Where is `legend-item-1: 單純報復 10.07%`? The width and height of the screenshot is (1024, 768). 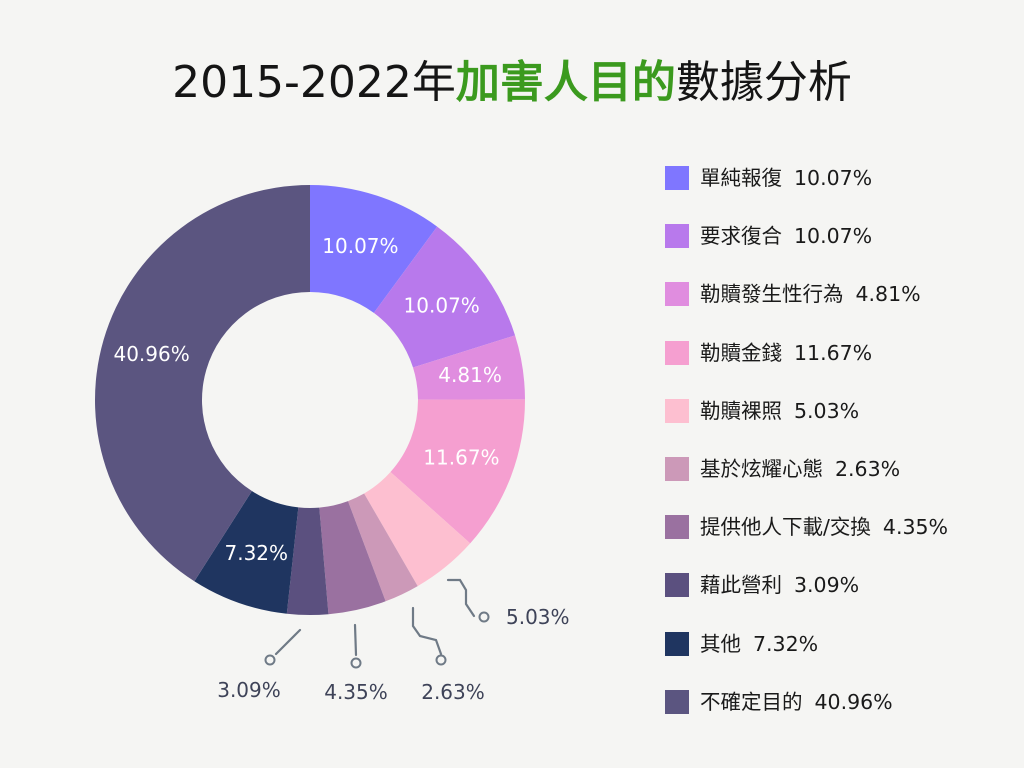 legend-item-1: 單純報復 10.07% is located at coordinates (840, 189).